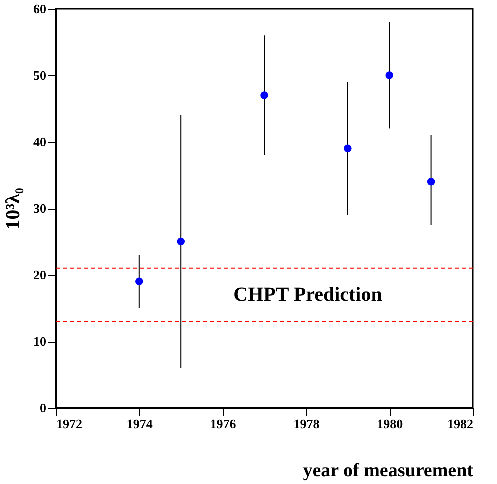  What do you see at coordinates (40, 208) in the screenshot?
I see `y-tick-label: 30` at bounding box center [40, 208].